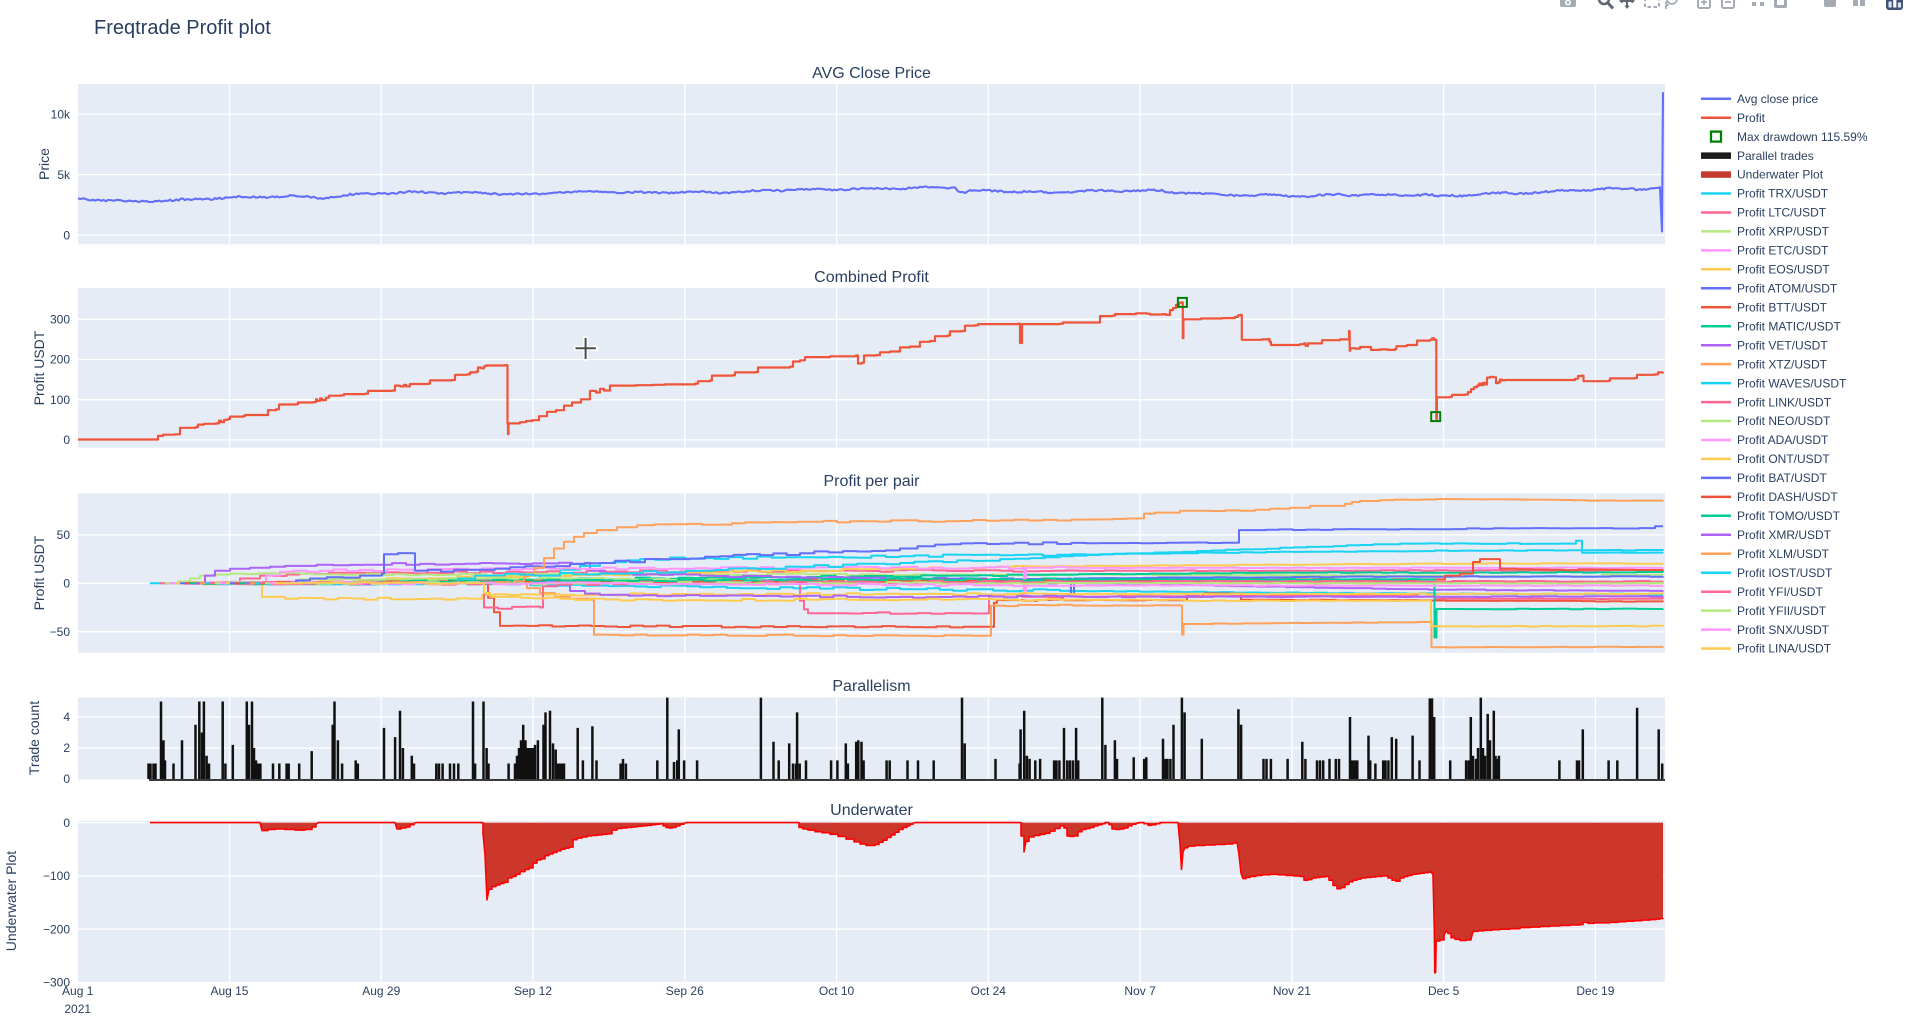 The width and height of the screenshot is (1910, 1029). I want to click on svg-text: 50, so click(64, 535).